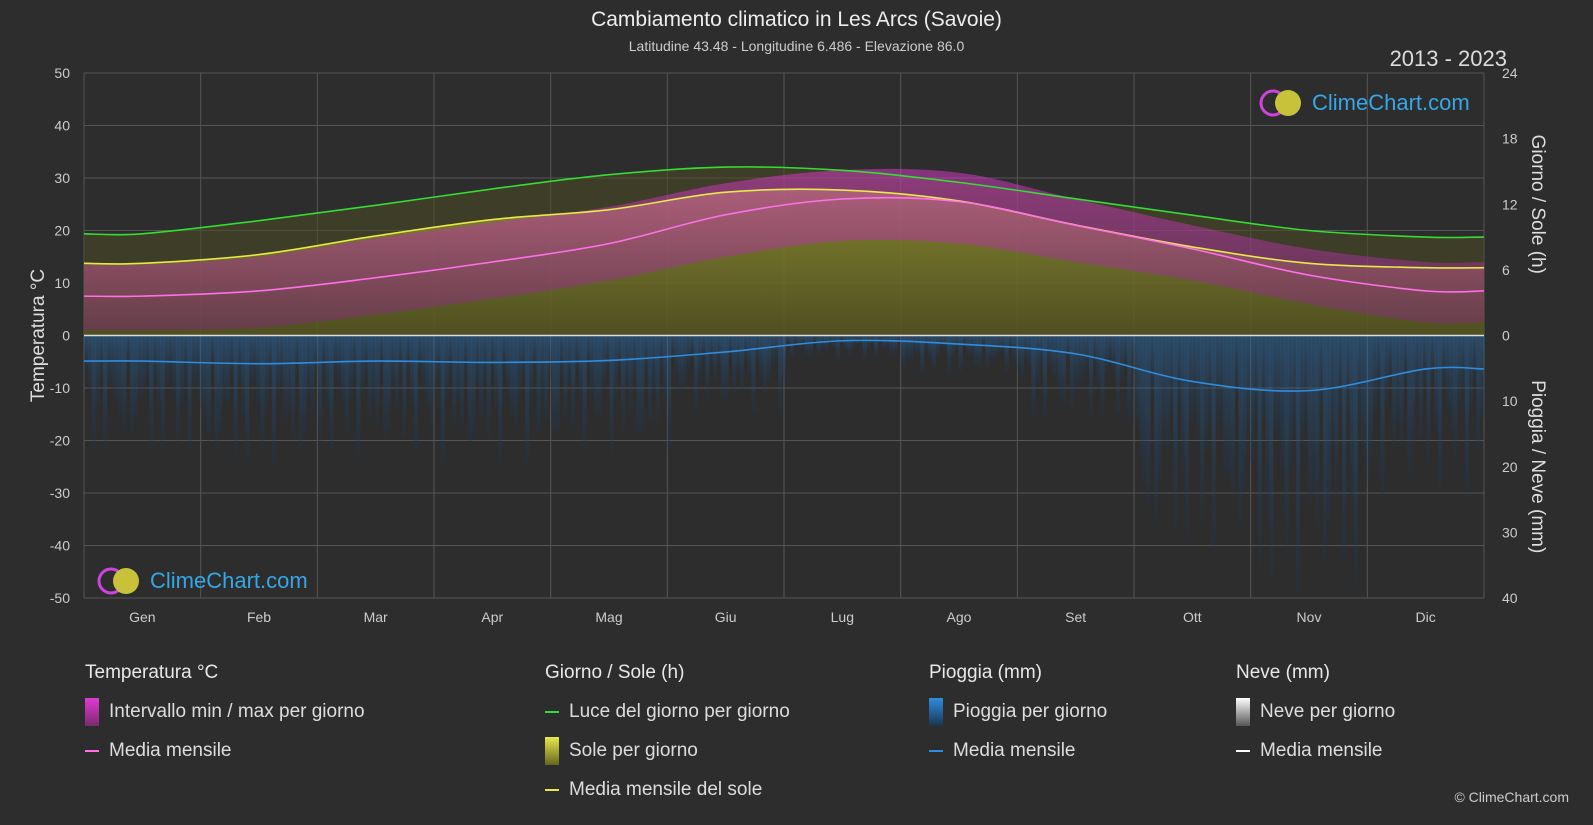 The image size is (1593, 825). Describe the element at coordinates (1510, 401) in the screenshot. I see `mm-tick-label: 10` at that location.